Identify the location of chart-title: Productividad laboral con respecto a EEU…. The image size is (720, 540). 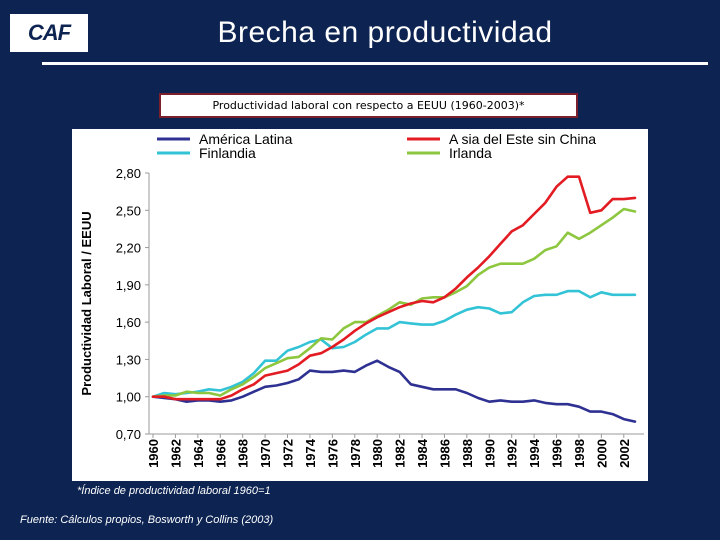
(368, 105).